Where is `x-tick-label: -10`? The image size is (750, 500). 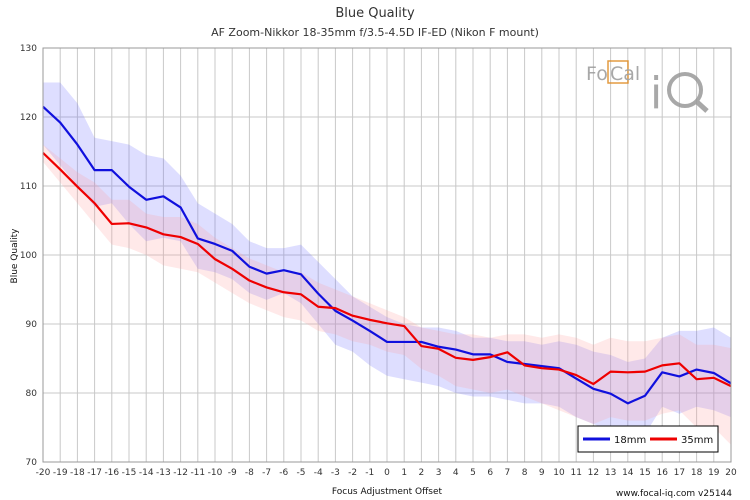
x-tick-label: -10 is located at coordinates (215, 473).